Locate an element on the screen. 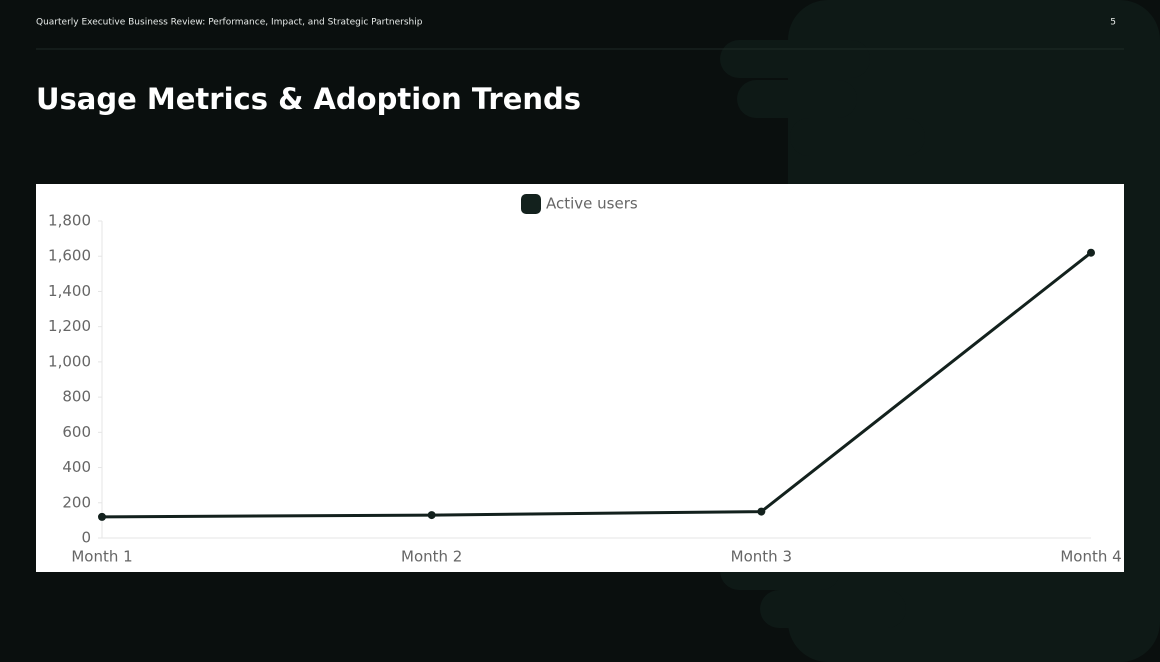 This screenshot has width=1160, height=662. y-tick-label: 800 is located at coordinates (76, 397).